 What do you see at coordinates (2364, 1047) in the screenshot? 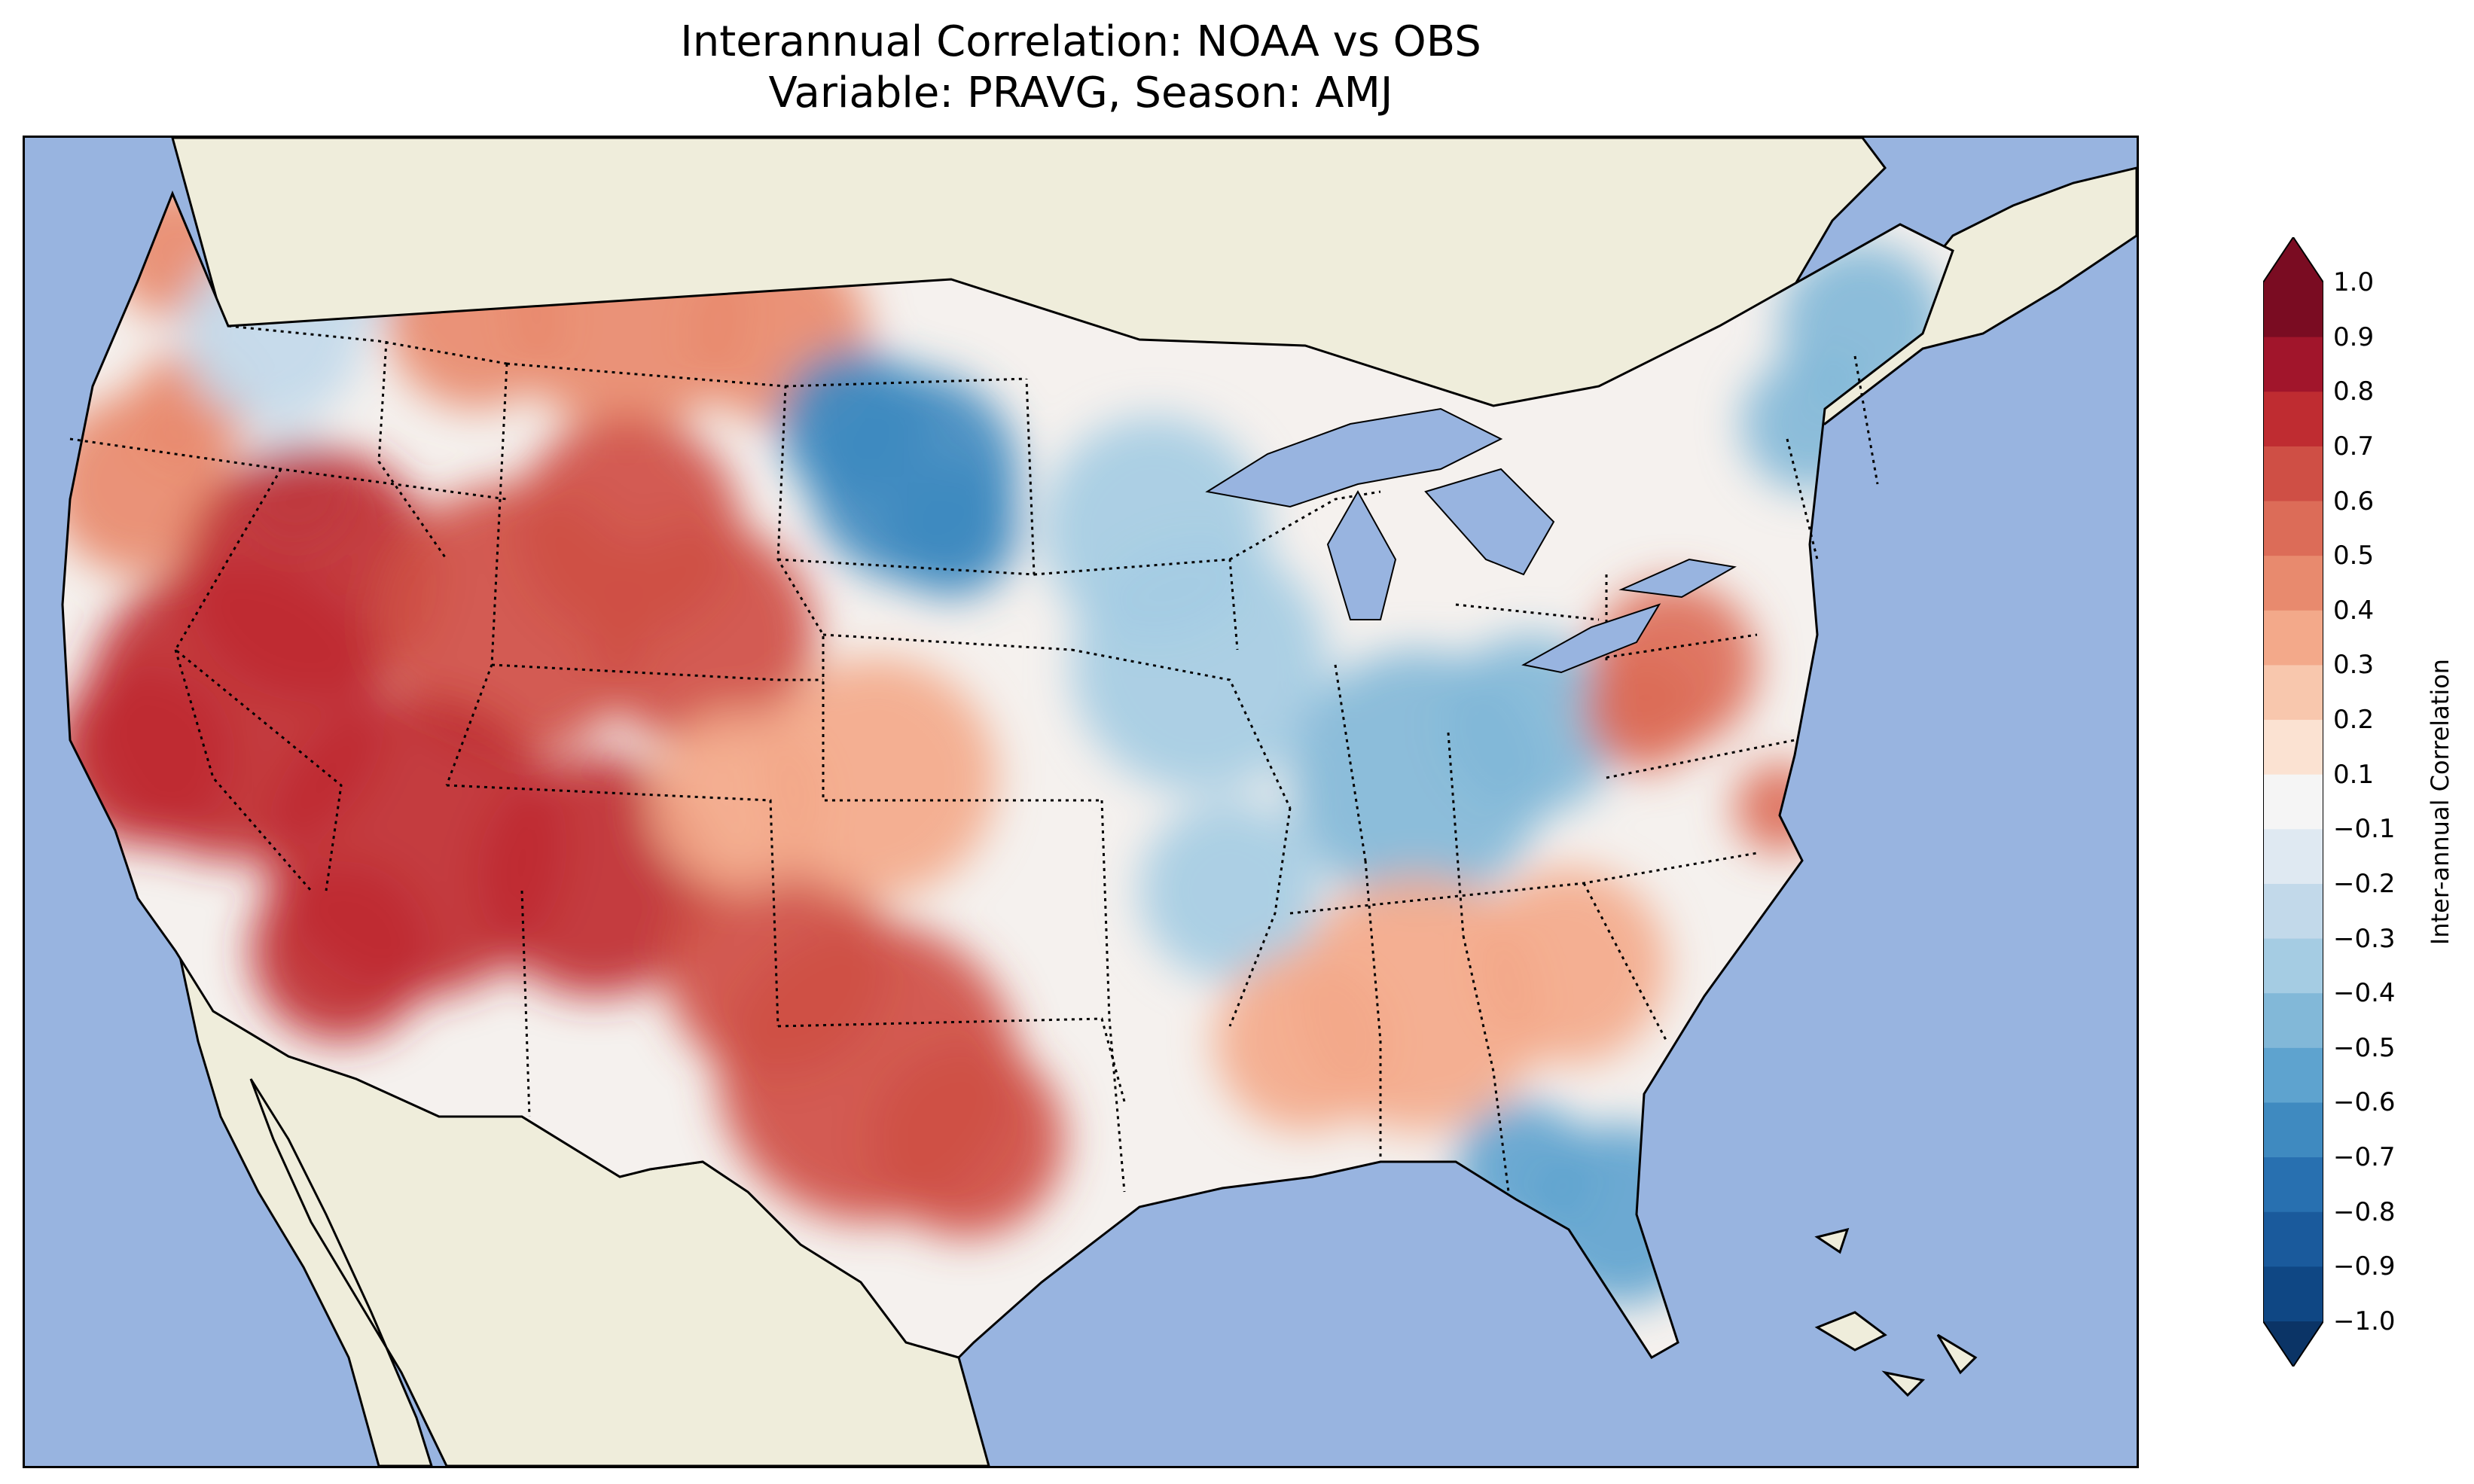
I see `colorbar-tick-label: −0.5` at bounding box center [2364, 1047].